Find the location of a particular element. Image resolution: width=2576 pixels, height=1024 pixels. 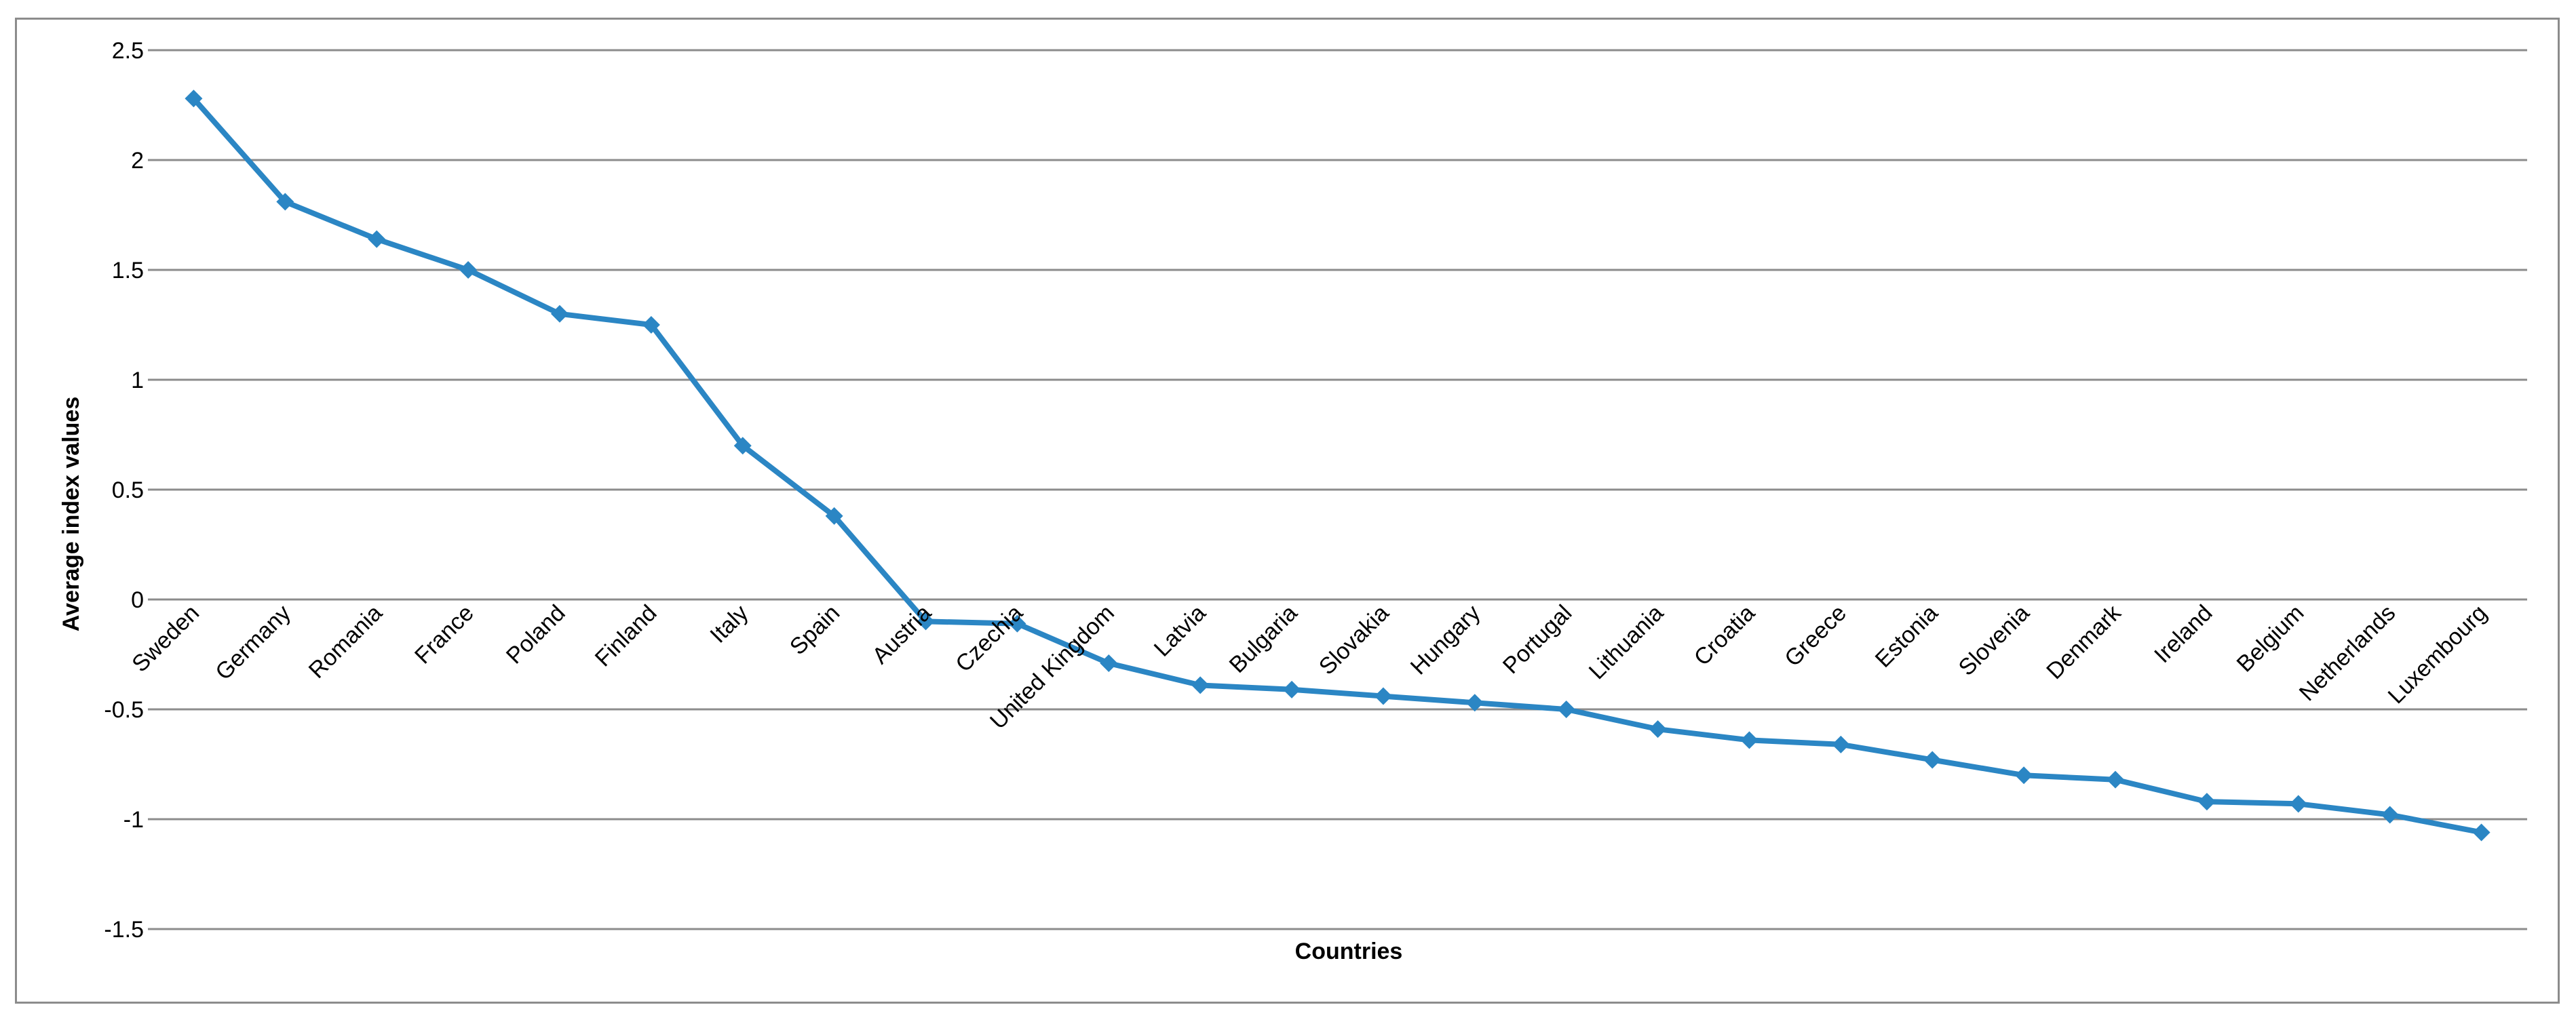

y-tick-label: -0.5 is located at coordinates (124, 710).